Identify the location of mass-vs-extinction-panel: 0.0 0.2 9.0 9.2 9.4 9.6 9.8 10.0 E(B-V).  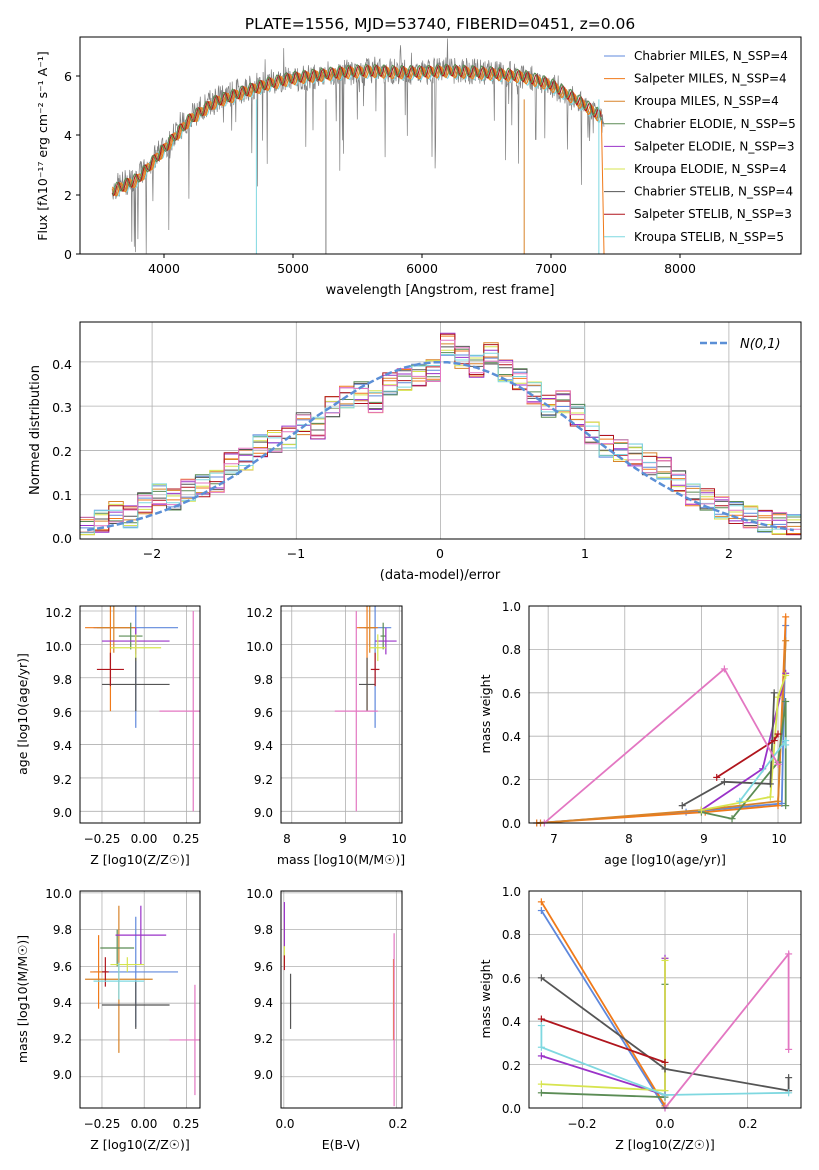
(326, 1019).